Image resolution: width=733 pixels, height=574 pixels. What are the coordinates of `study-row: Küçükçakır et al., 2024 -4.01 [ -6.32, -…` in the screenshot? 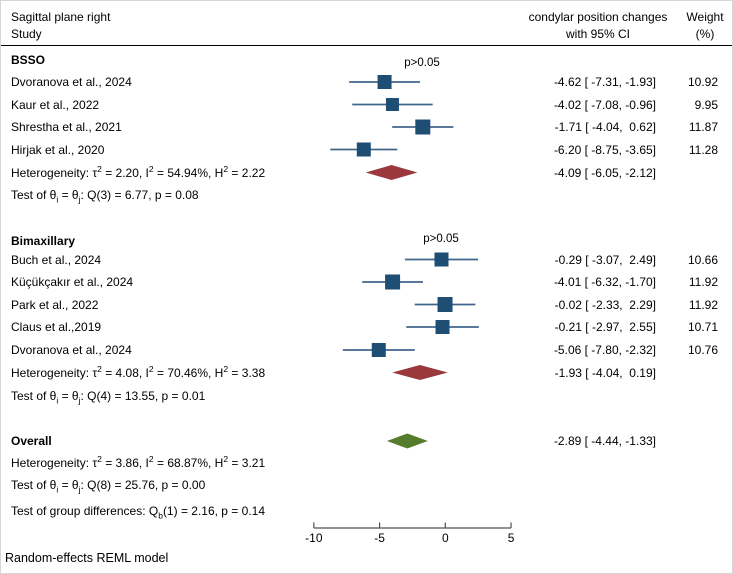 It's located at (366, 282).